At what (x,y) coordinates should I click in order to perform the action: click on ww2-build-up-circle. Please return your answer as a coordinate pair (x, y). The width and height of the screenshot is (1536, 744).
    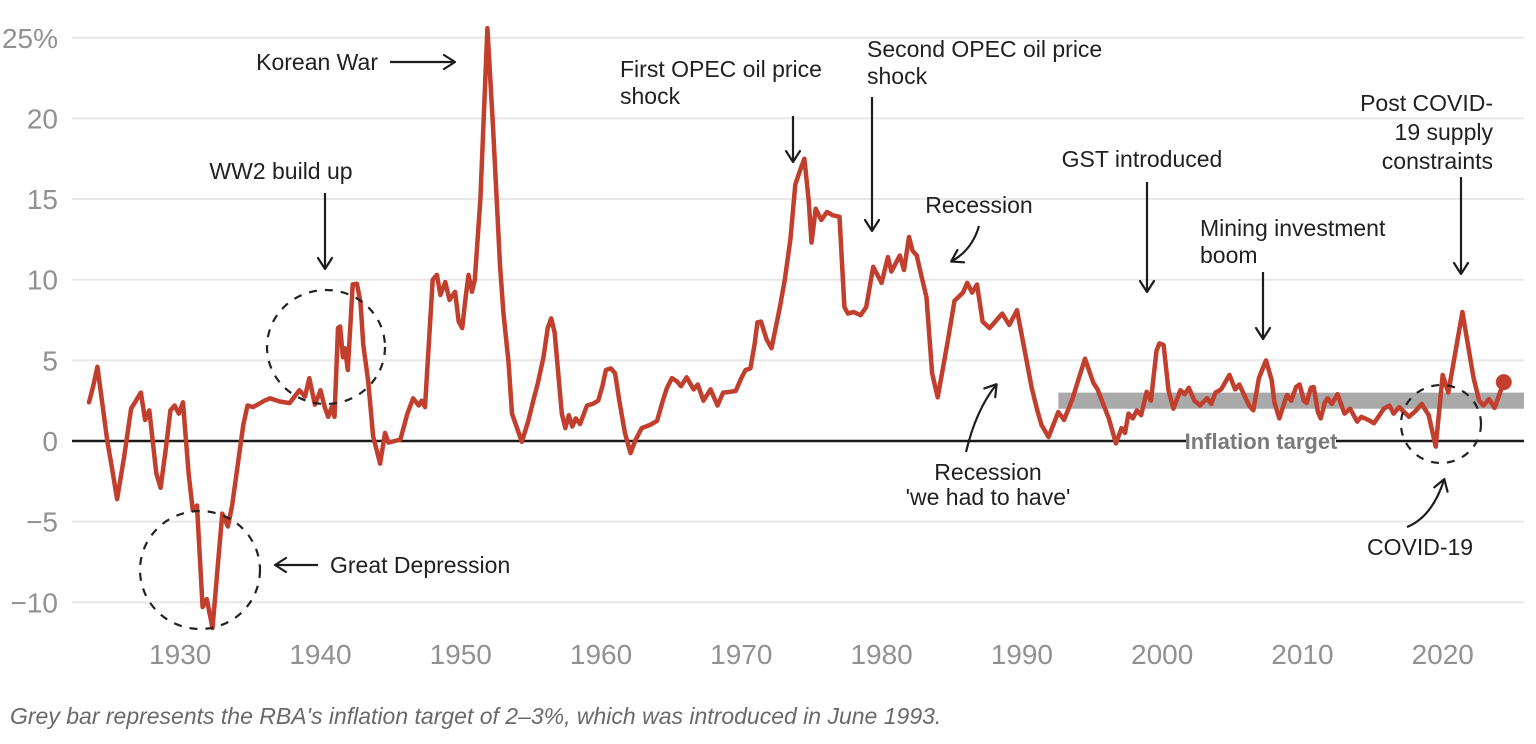
    Looking at the image, I should click on (326, 347).